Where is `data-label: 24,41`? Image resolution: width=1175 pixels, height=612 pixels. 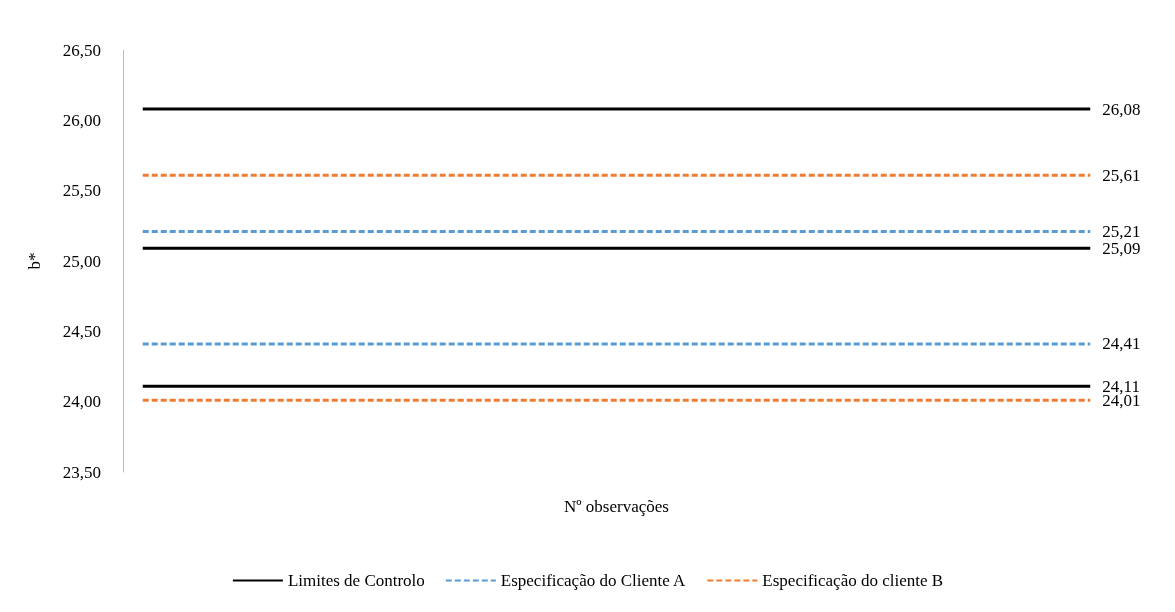 data-label: 24,41 is located at coordinates (1121, 344).